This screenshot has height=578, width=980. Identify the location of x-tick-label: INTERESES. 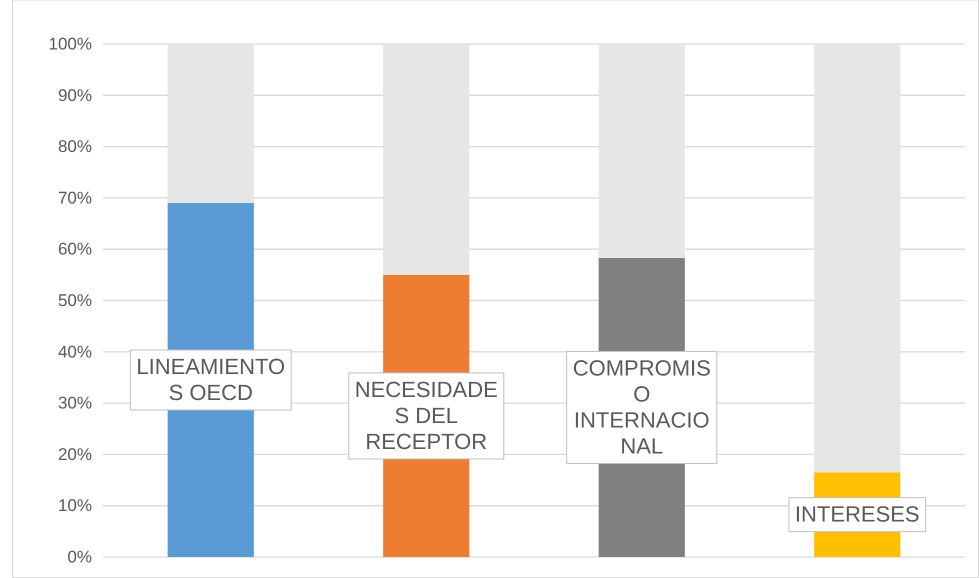
(857, 514).